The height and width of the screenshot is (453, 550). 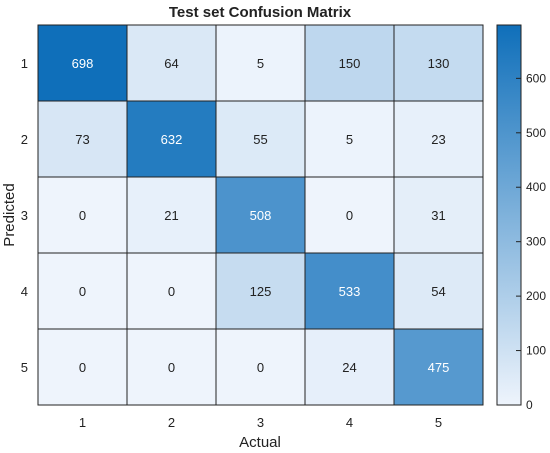 I want to click on cell-value-label: 533, so click(x=350, y=291).